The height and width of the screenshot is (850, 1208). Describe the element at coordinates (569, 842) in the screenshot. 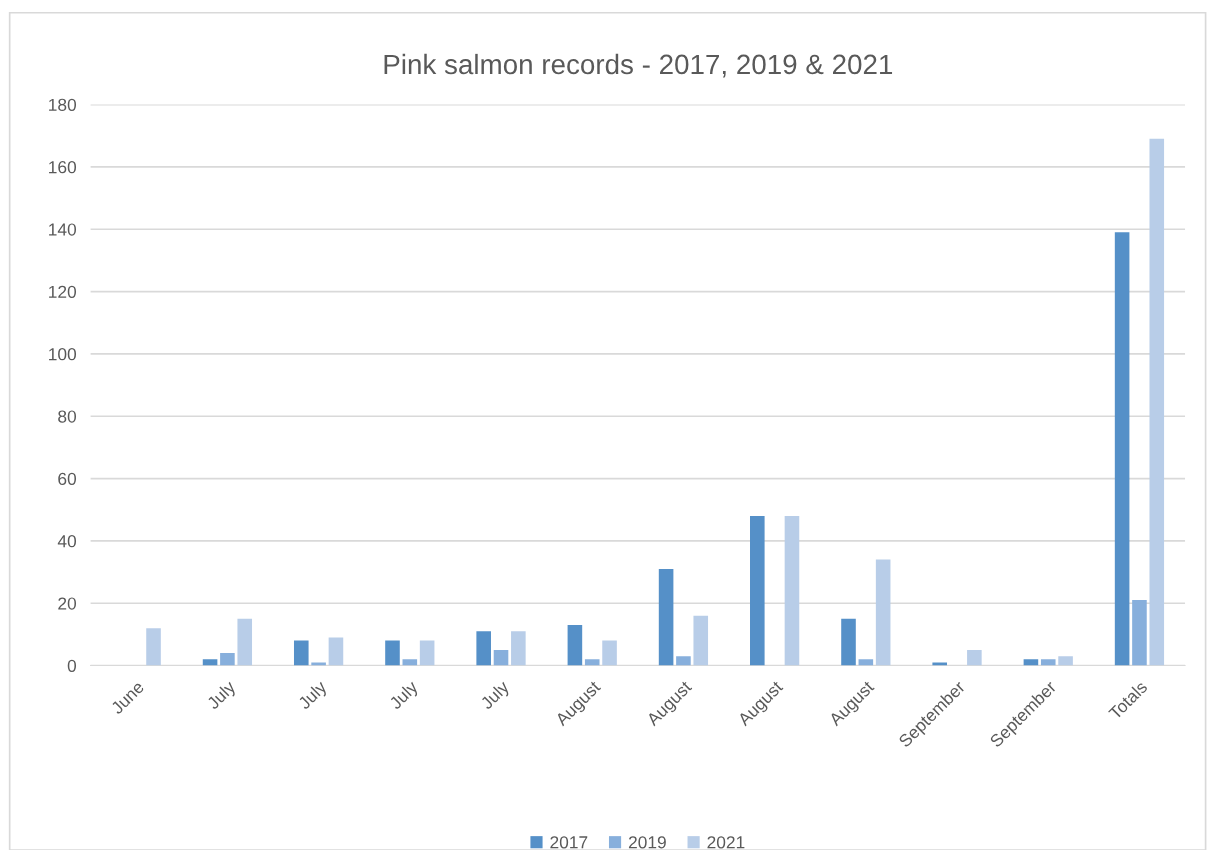

I see `legend-label: 2017` at that location.